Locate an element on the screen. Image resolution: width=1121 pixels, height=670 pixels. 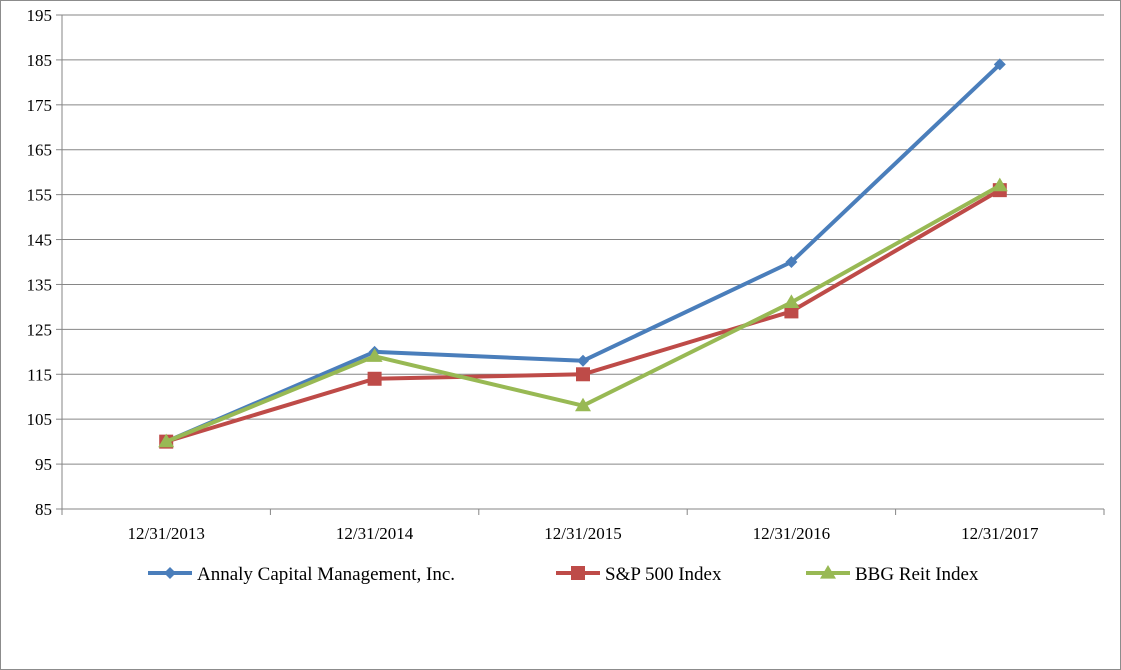
y-tick-label: 175 is located at coordinates (40, 105).